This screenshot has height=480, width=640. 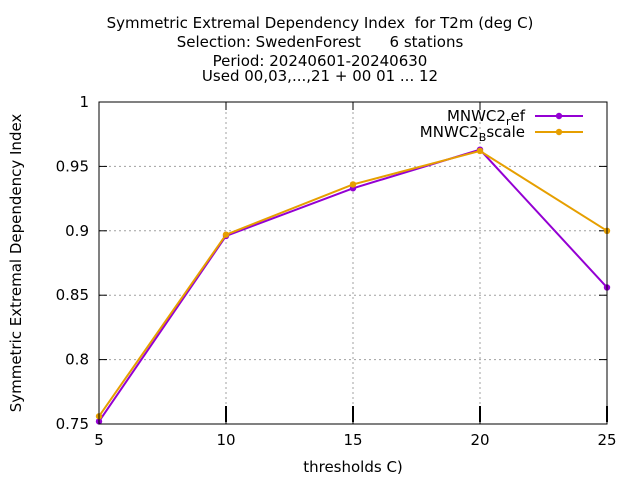 What do you see at coordinates (320, 61) in the screenshot?
I see `chart-title-line-3: Period: 20240601-20240630` at bounding box center [320, 61].